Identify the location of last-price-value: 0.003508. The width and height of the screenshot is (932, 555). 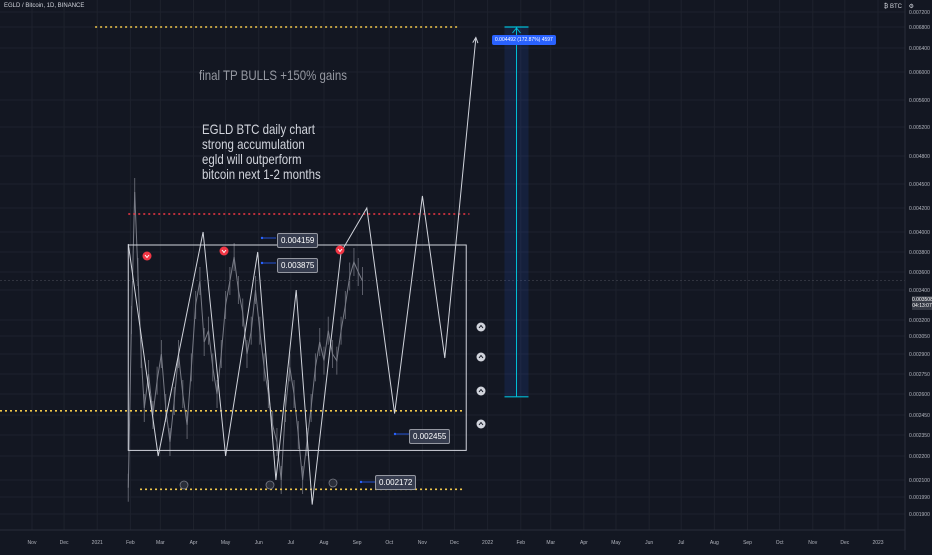
(922, 300).